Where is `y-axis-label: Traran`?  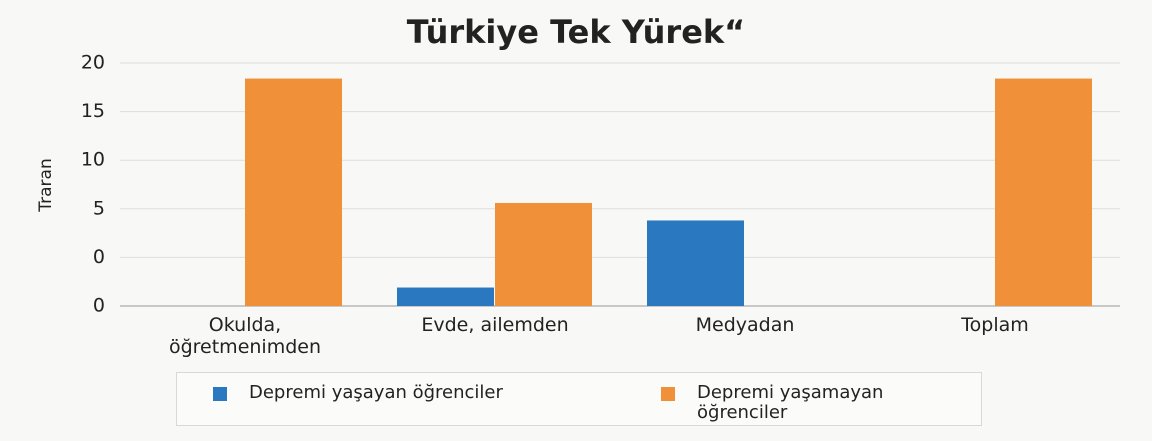
y-axis-label: Traran is located at coordinates (46, 185).